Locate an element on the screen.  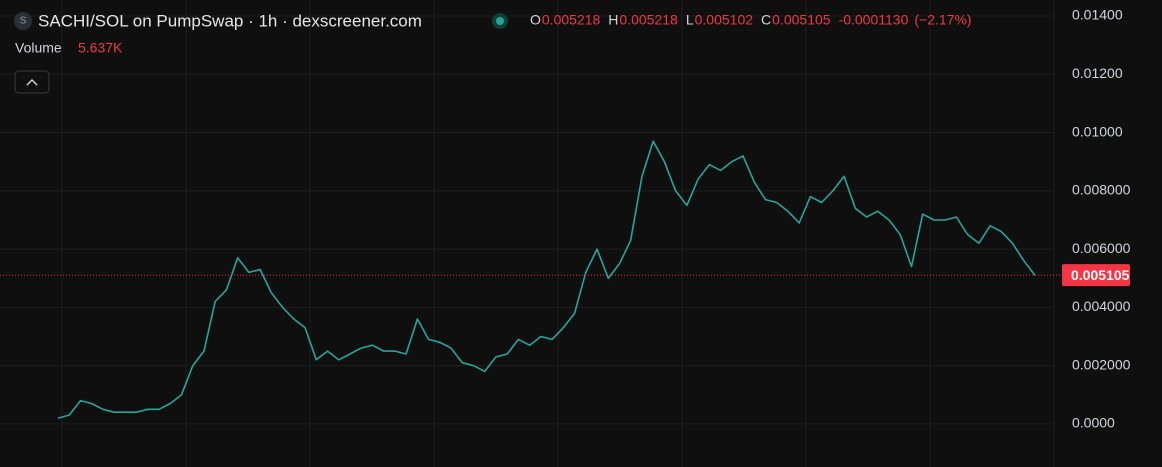
ohlc-value: 0.005105 is located at coordinates (801, 20).